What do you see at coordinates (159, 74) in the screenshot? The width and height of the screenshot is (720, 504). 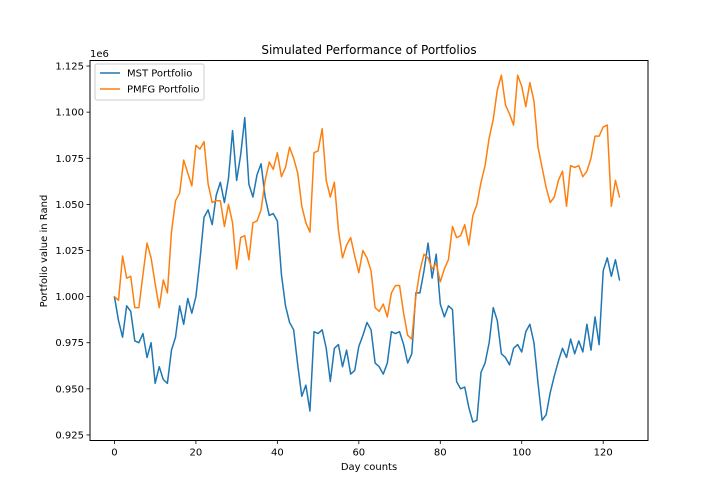 I see `legend-label-mst: MST Portfolio` at bounding box center [159, 74].